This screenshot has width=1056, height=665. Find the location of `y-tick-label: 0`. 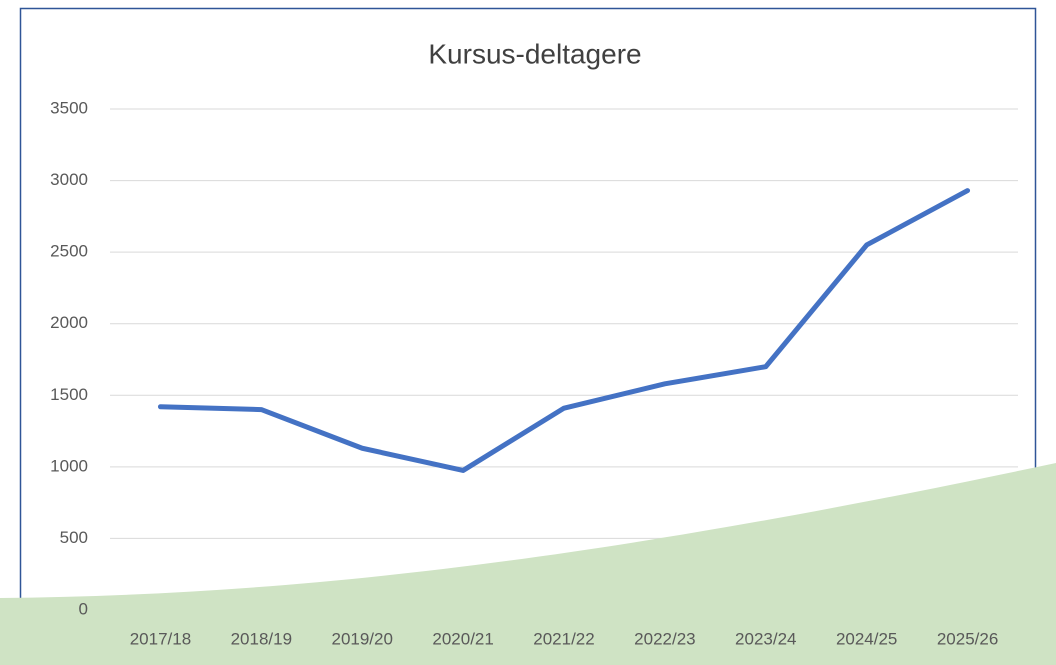

y-tick-label: 0 is located at coordinates (83, 608).